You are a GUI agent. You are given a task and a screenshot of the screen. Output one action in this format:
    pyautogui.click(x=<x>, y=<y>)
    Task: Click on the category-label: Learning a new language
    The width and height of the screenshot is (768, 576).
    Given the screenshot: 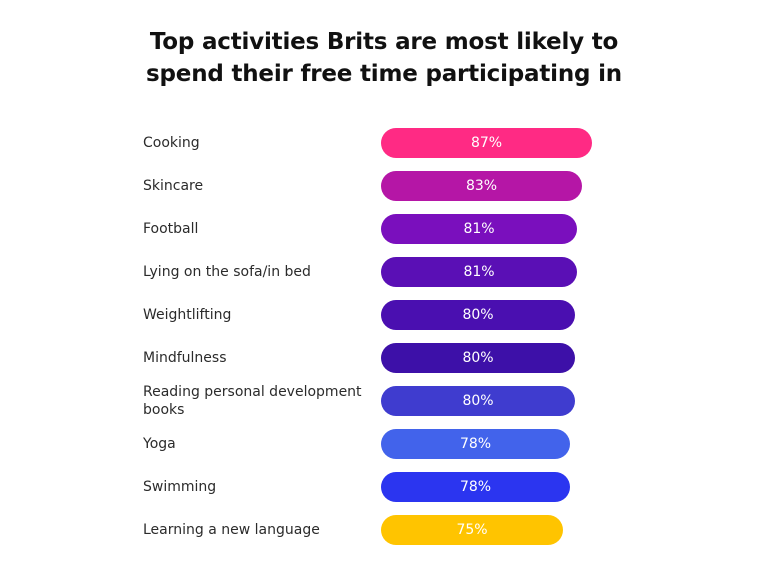 What is the action you would take?
    pyautogui.click(x=231, y=530)
    